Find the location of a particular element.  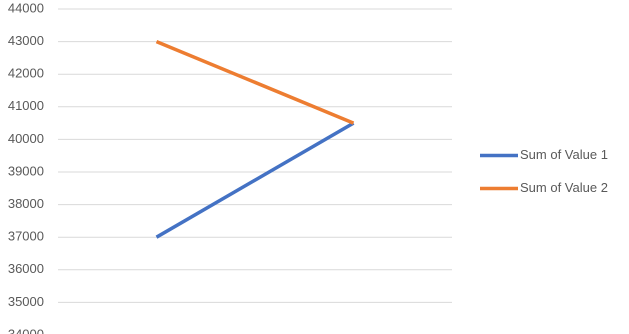

y-tick-label: 36000 is located at coordinates (26, 268).